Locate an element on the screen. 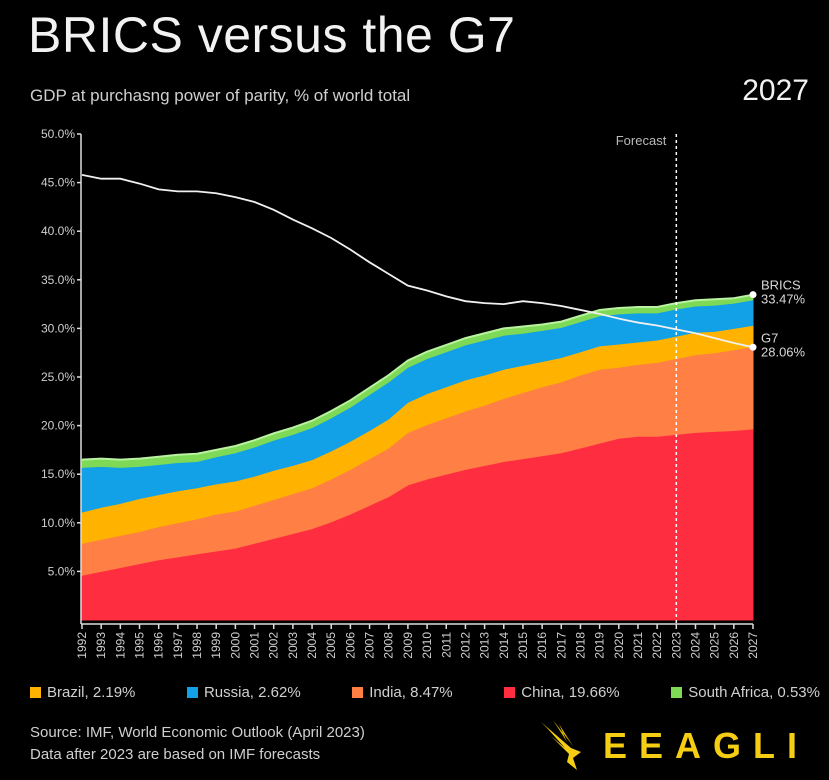 The height and width of the screenshot is (780, 829). x-tick-label: 2022 is located at coordinates (657, 645).